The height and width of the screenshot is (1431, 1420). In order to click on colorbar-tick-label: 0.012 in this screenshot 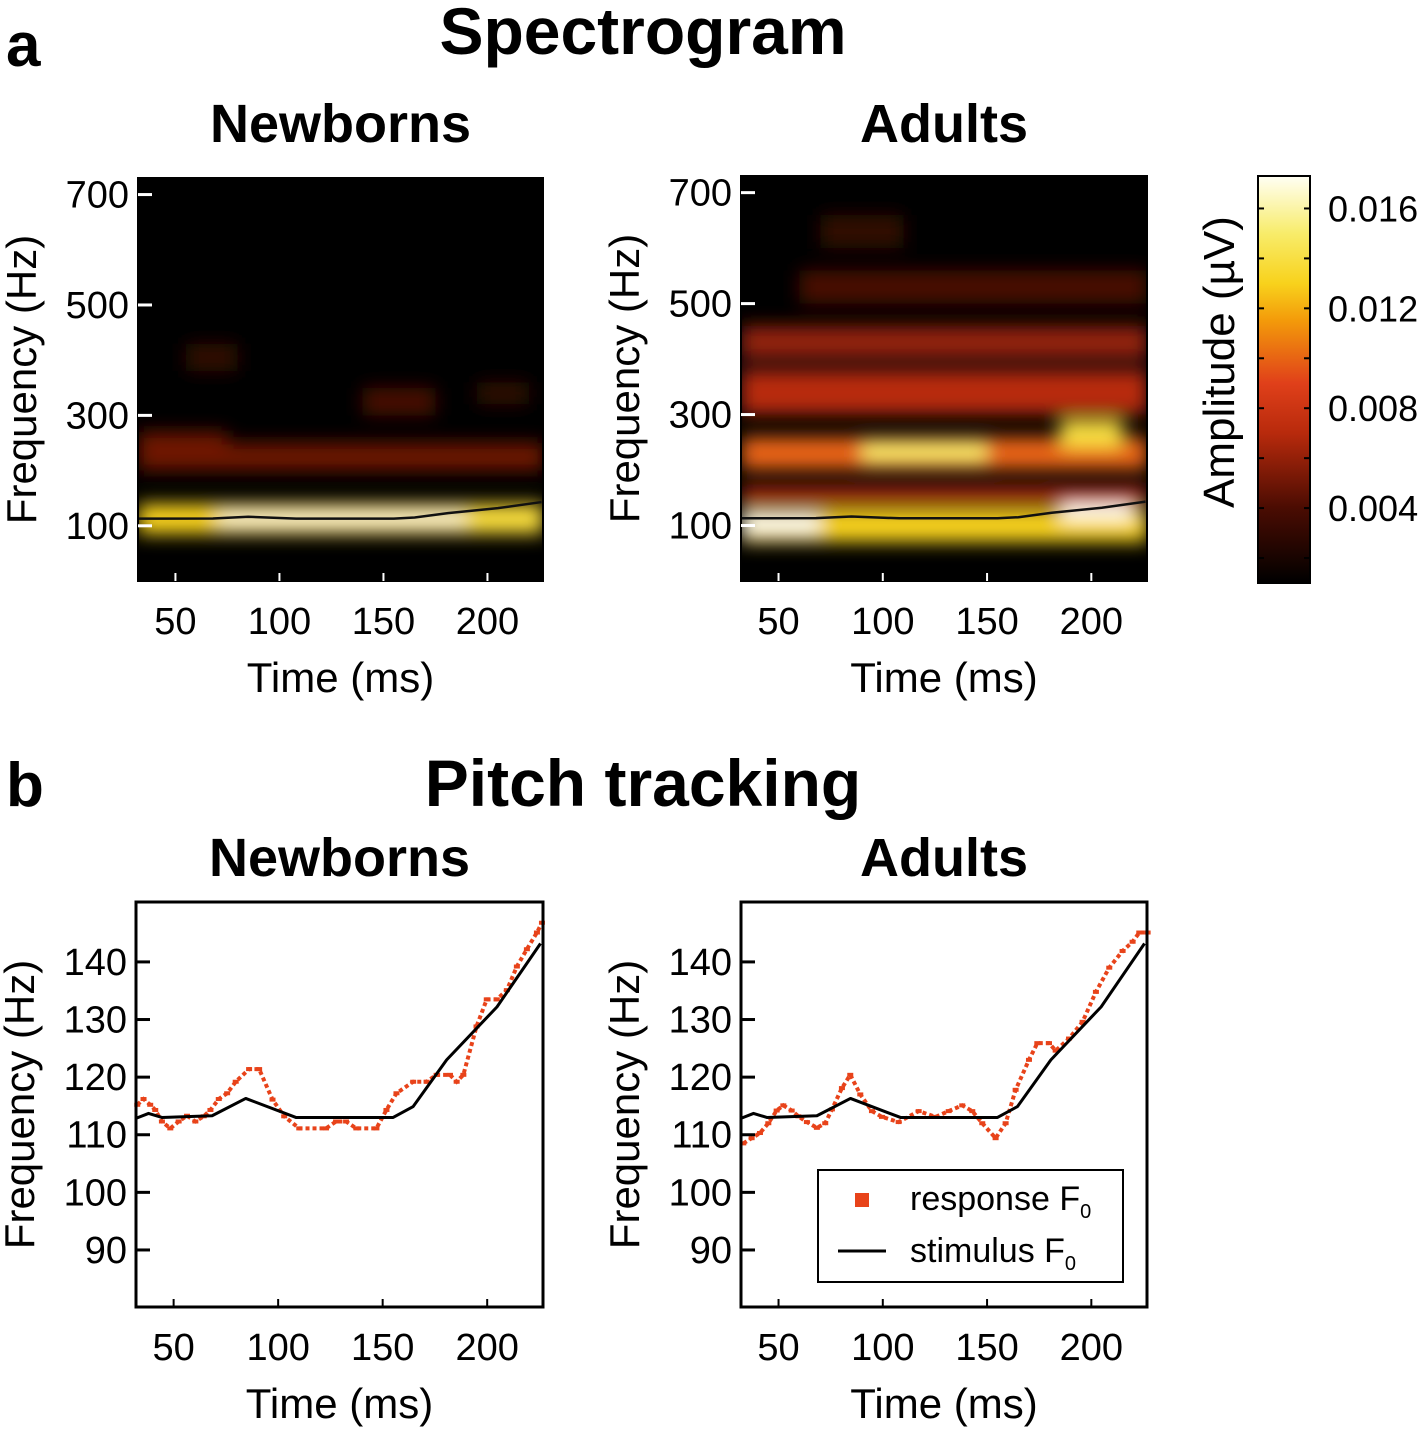, I will do `click(1373, 308)`.